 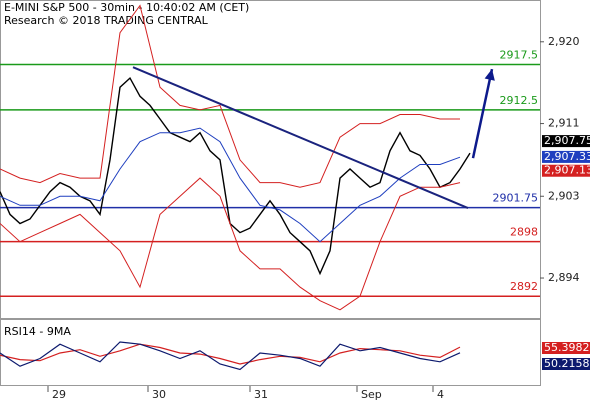 What do you see at coordinates (159, 394) in the screenshot?
I see `x-tick-label: 30` at bounding box center [159, 394].